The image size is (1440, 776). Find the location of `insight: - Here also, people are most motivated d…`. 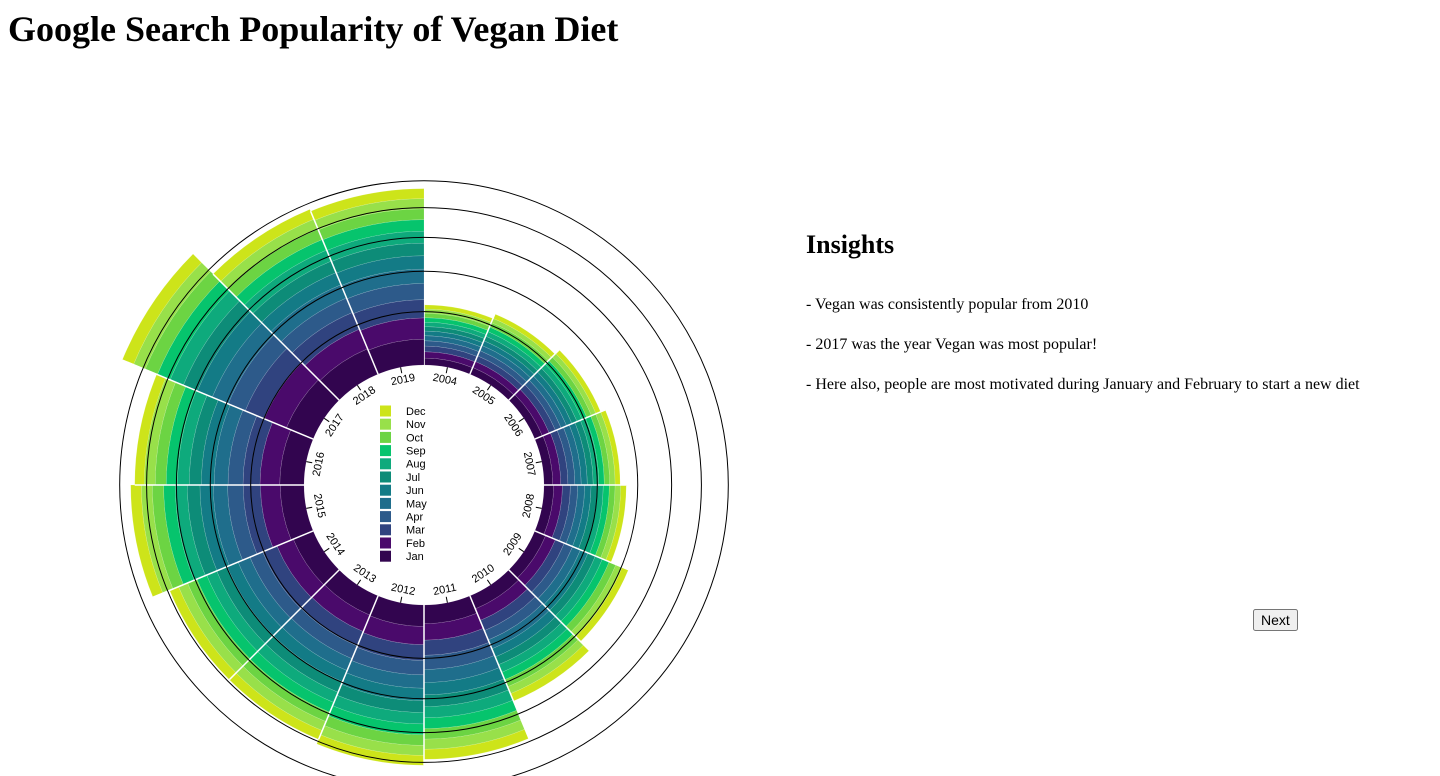

insight: - Here also, people are most motivated d… is located at coordinates (1083, 384).